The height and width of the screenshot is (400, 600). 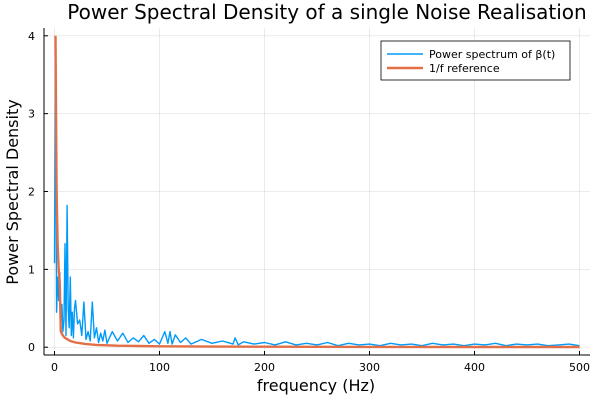 What do you see at coordinates (31, 114) in the screenshot?
I see `y-tick-label: 3` at bounding box center [31, 114].